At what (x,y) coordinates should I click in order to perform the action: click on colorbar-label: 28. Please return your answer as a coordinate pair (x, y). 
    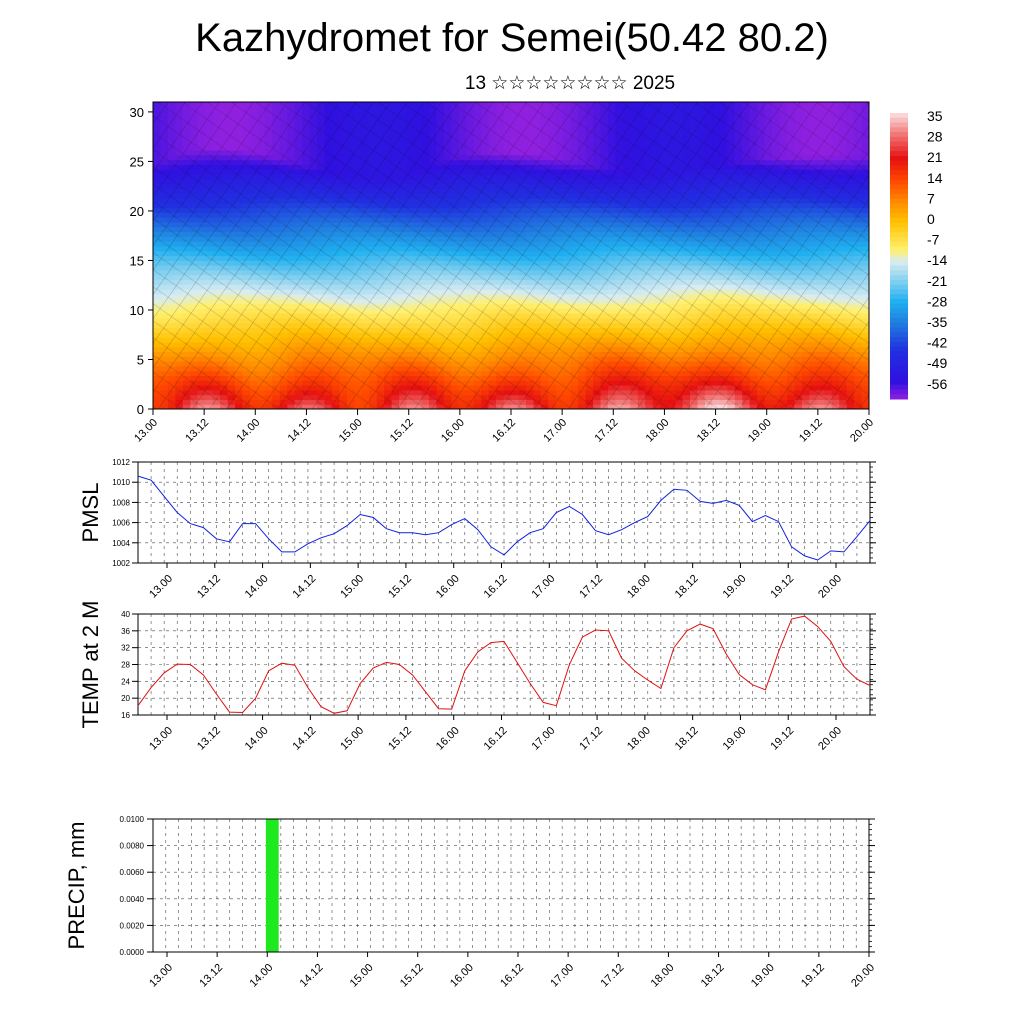
    Looking at the image, I should click on (935, 137).